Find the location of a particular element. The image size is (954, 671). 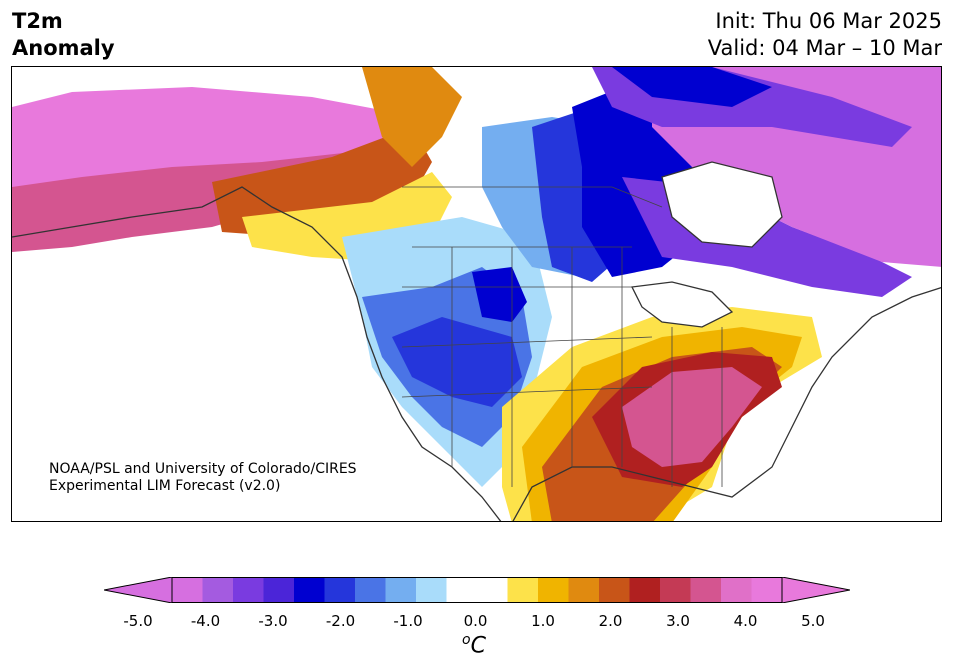

colorbar-tick-label: 2.0 is located at coordinates (610, 621).